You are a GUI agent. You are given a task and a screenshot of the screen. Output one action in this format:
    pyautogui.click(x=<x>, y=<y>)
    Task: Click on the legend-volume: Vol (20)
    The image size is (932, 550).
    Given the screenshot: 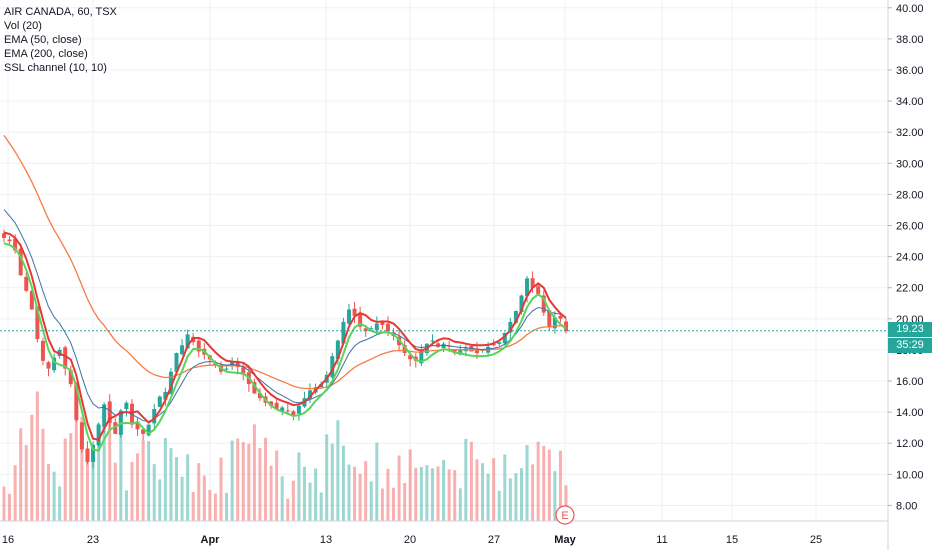 What is the action you would take?
    pyautogui.click(x=23, y=26)
    